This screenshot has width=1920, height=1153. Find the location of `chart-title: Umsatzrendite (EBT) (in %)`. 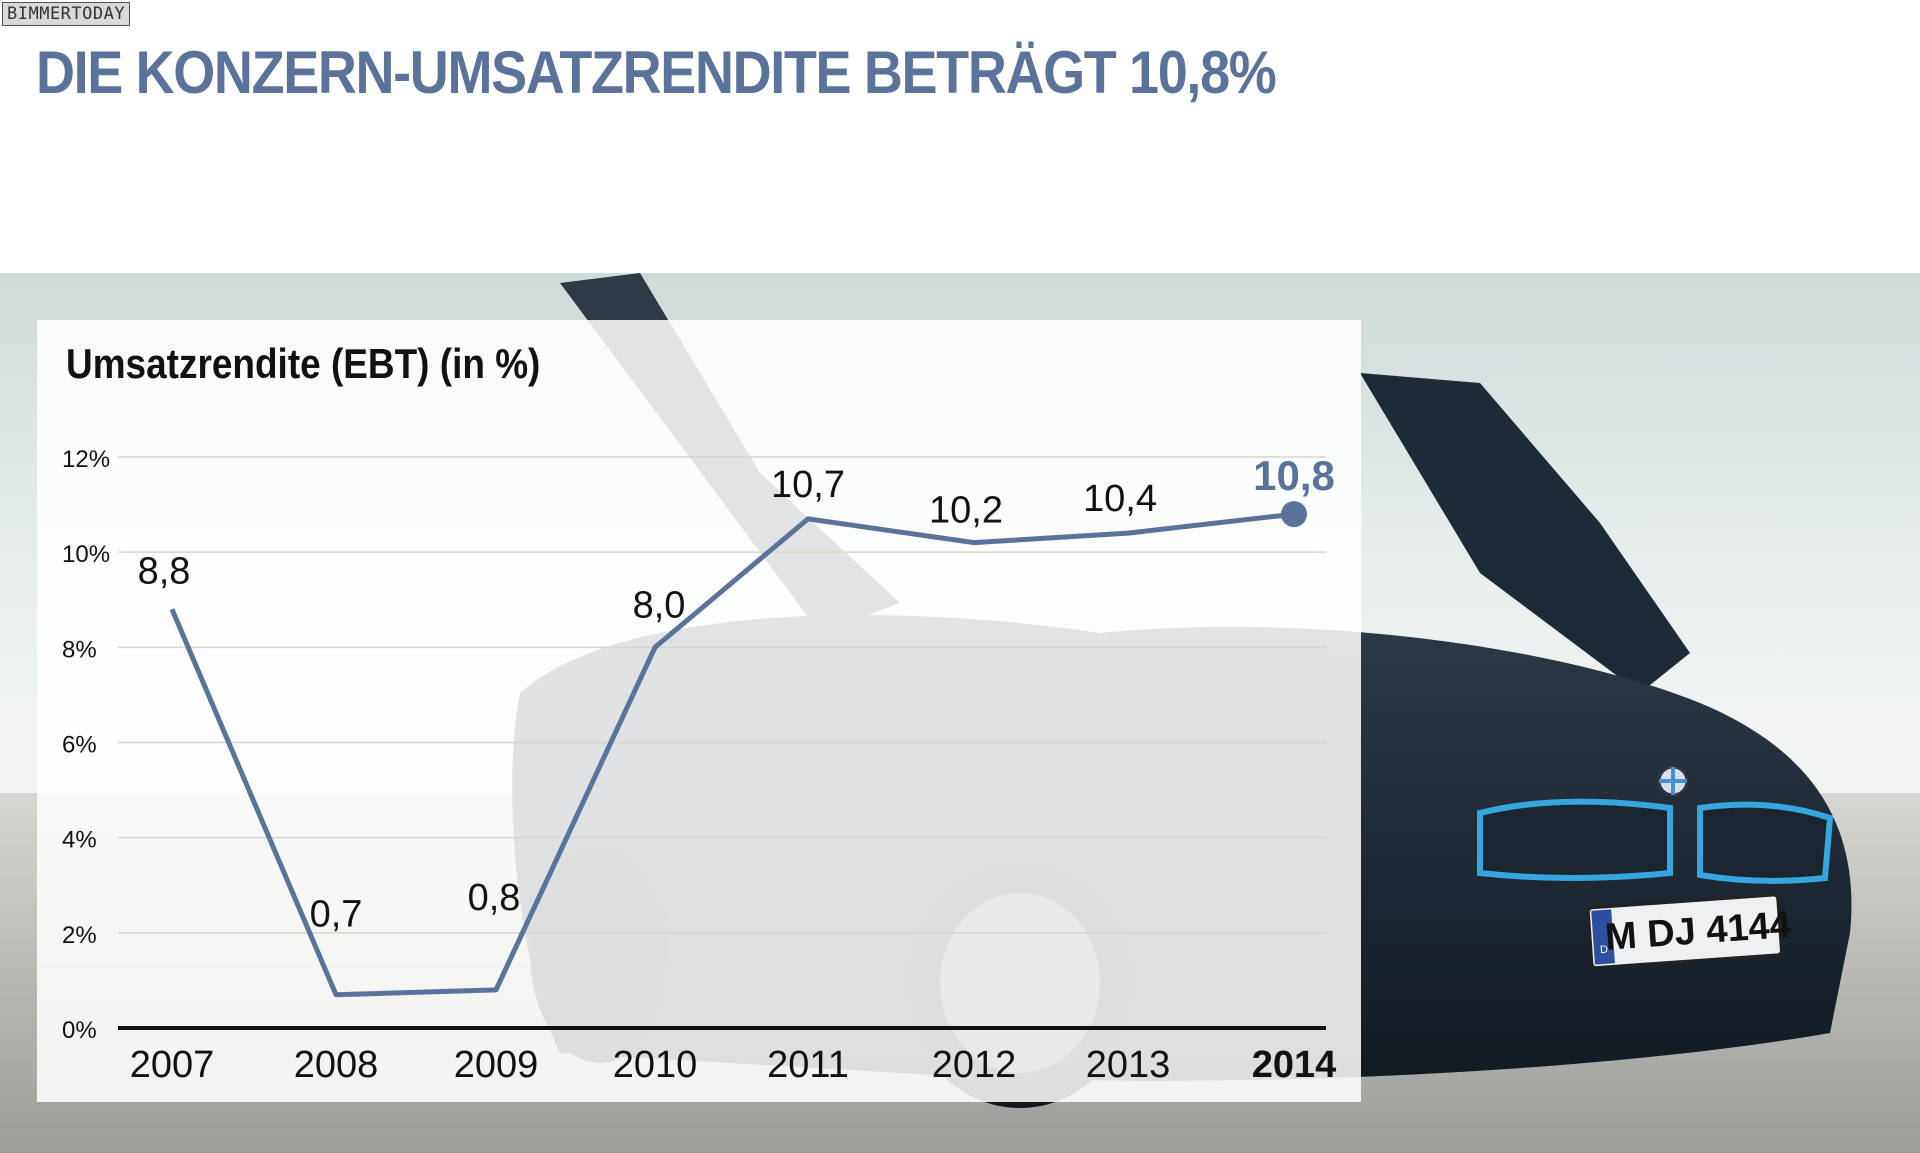

chart-title: Umsatzrendite (EBT) (in %) is located at coordinates (303, 364).